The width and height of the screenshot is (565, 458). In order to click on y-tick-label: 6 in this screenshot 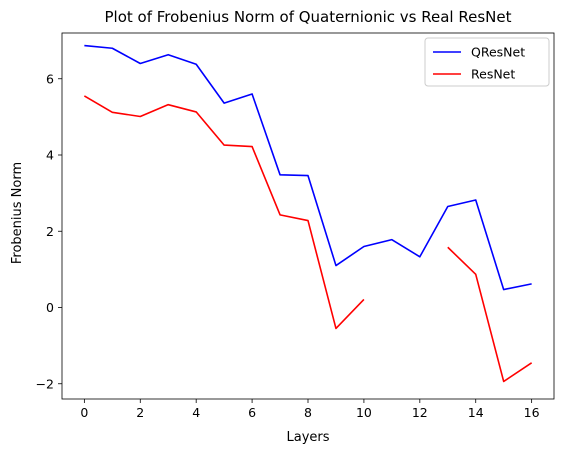, I will do `click(50, 78)`.